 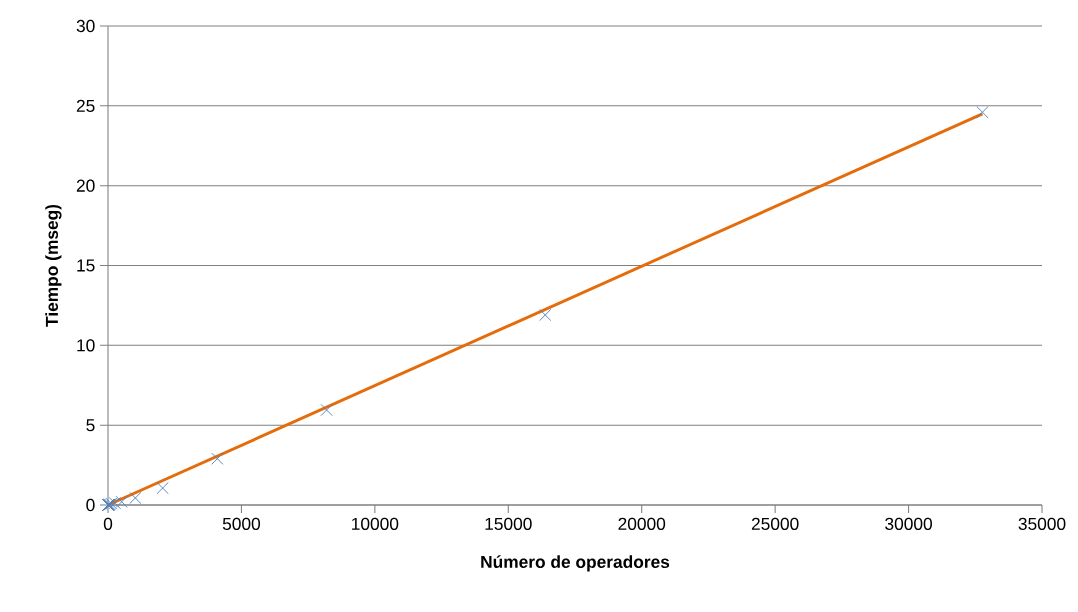 I want to click on x-tick-label: 35000, so click(x=1042, y=523).